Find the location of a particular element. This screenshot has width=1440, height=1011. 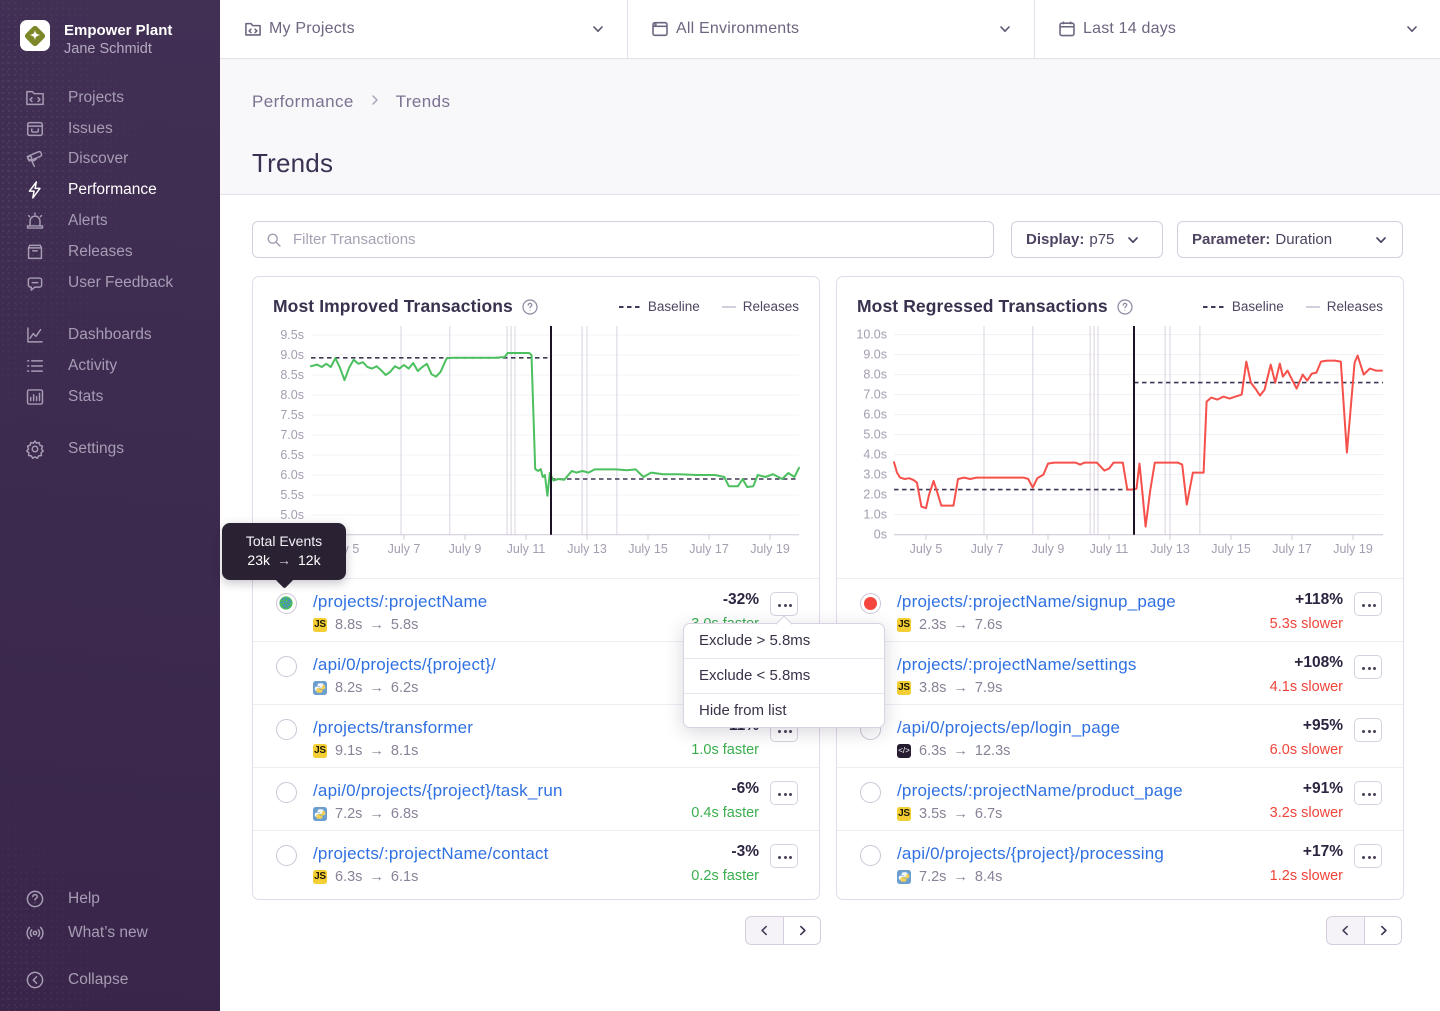

svg-text: 9.5s is located at coordinates (292, 335).